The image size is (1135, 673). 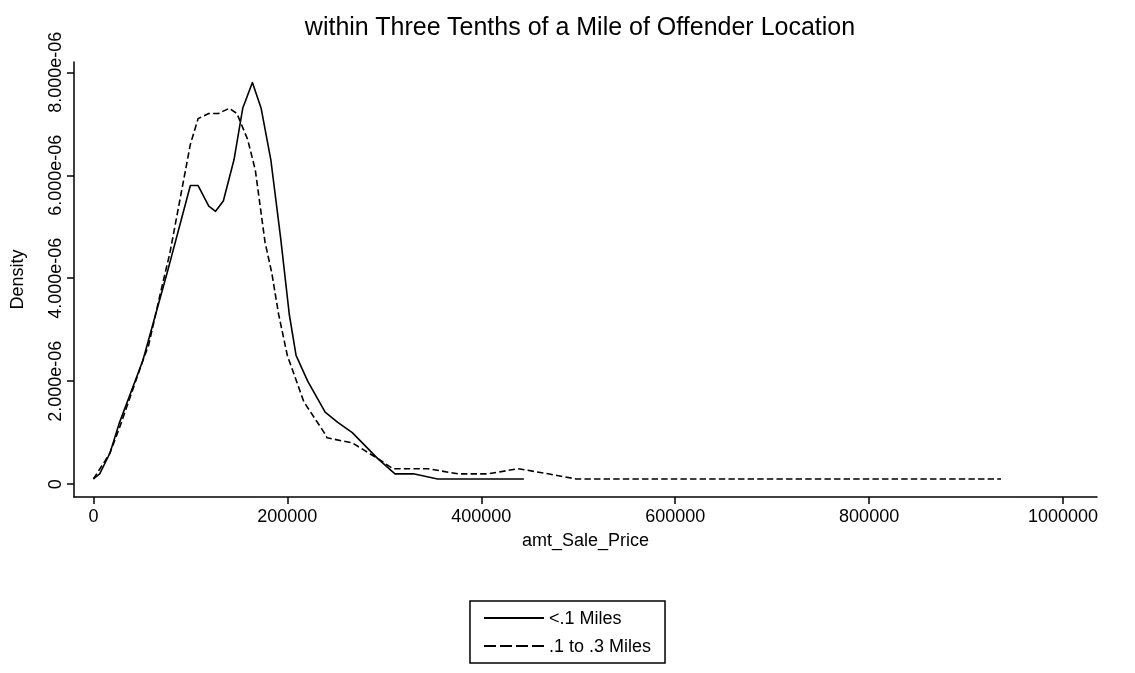 I want to click on x-axis-title: amt_Sale_Price, so click(x=585, y=540).